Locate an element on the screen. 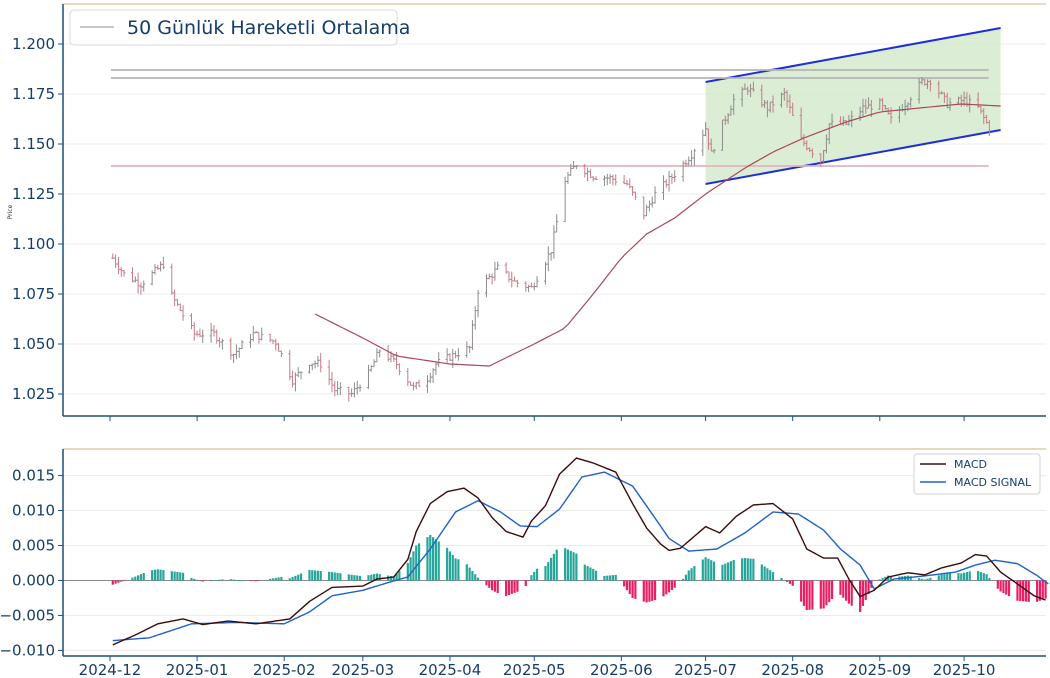 The width and height of the screenshot is (1050, 678). price-x-ticks is located at coordinates (537, 418).